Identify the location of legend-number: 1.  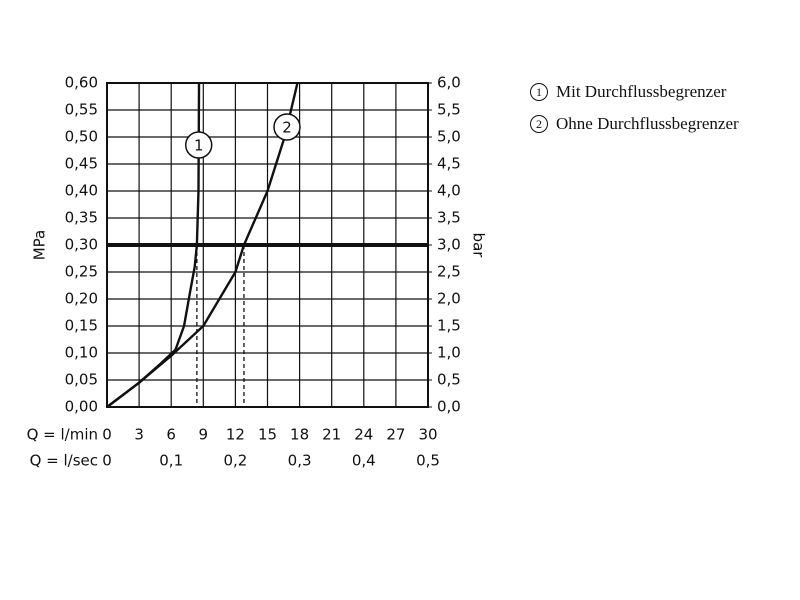
(539, 92).